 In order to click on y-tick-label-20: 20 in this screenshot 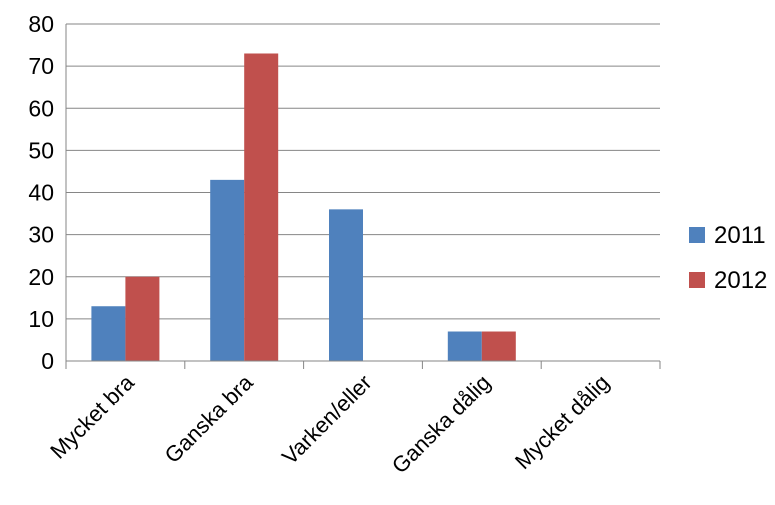, I will do `click(41, 277)`.